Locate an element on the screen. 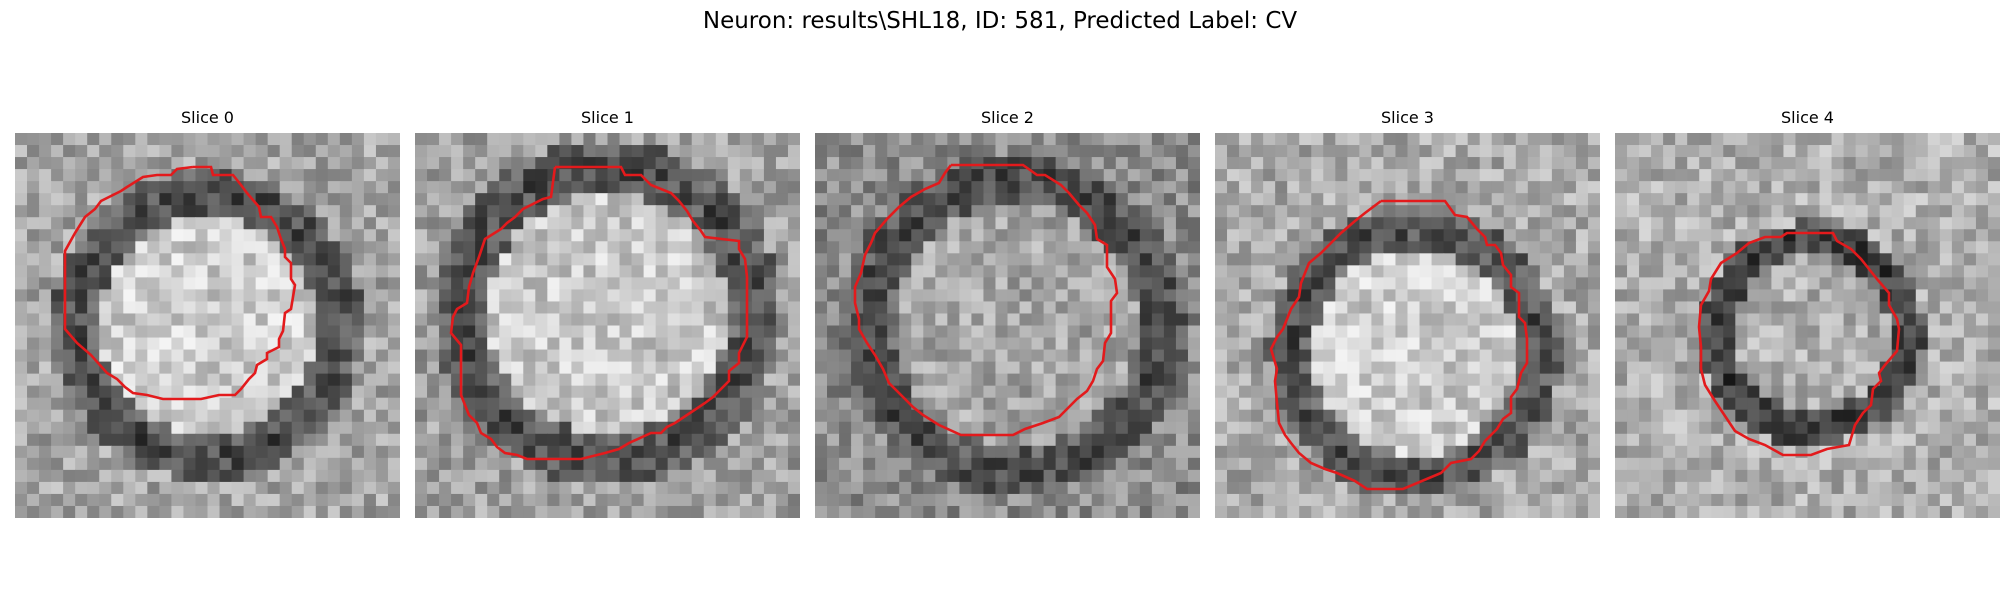 The width and height of the screenshot is (2000, 600). slice-title-2: Slice 2 is located at coordinates (1007, 117).